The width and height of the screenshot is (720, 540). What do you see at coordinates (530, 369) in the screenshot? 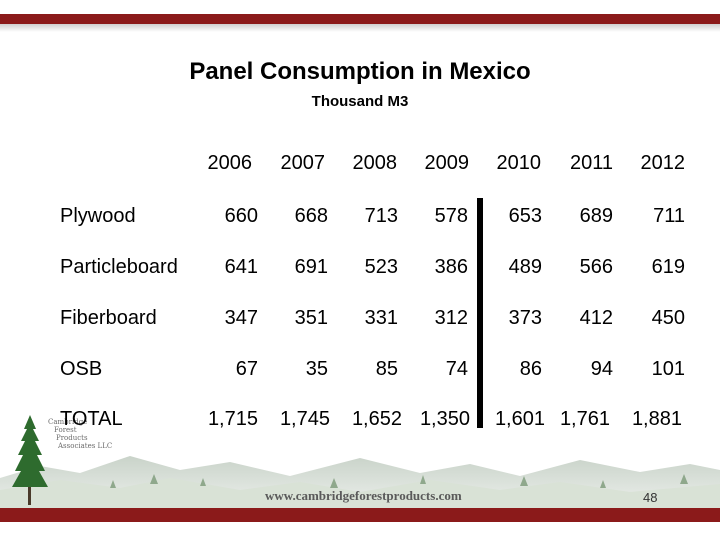
I see `table-cell: 86` at bounding box center [530, 369].